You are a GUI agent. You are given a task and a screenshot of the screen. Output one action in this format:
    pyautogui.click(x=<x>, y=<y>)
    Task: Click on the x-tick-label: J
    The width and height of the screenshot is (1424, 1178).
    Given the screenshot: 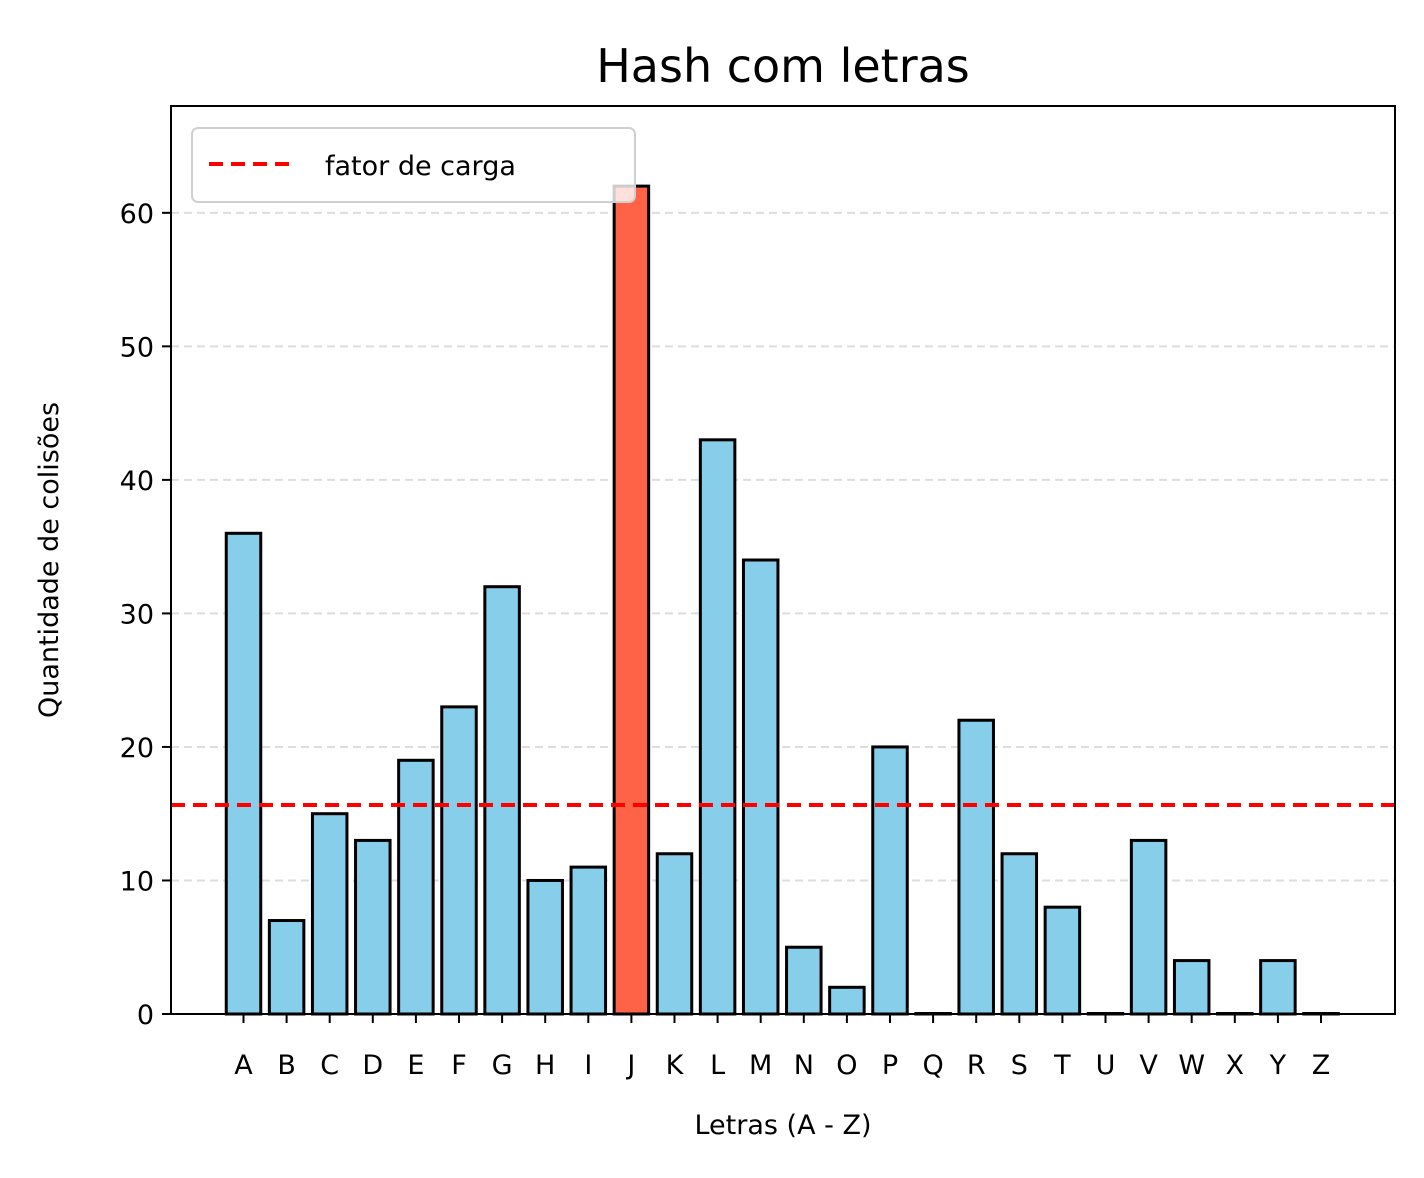 What is the action you would take?
    pyautogui.click(x=630, y=1065)
    